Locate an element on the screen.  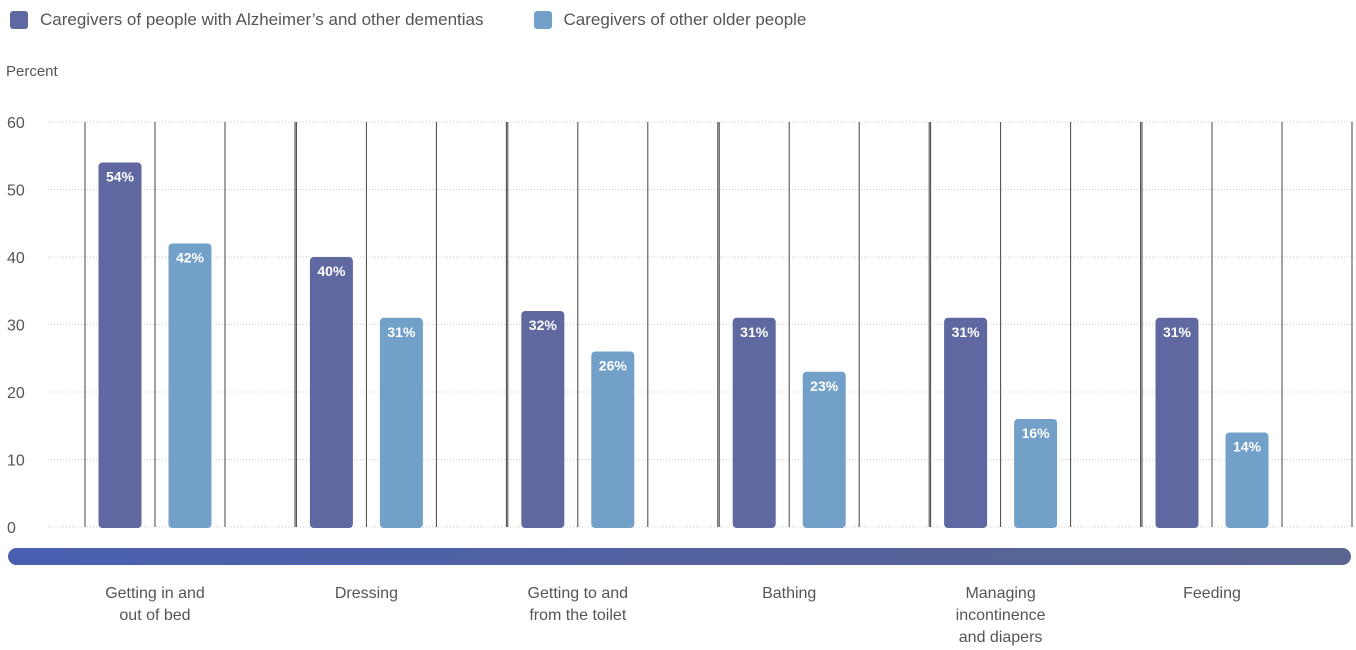
category-label-line: Feeding is located at coordinates (1212, 593).